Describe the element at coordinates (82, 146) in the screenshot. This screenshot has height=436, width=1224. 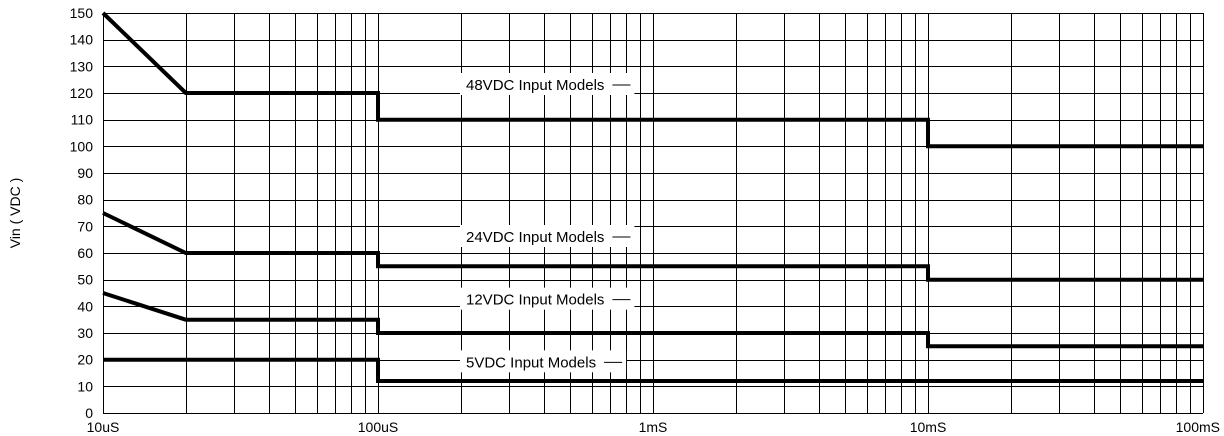
I see `y-tick-label: 100` at that location.